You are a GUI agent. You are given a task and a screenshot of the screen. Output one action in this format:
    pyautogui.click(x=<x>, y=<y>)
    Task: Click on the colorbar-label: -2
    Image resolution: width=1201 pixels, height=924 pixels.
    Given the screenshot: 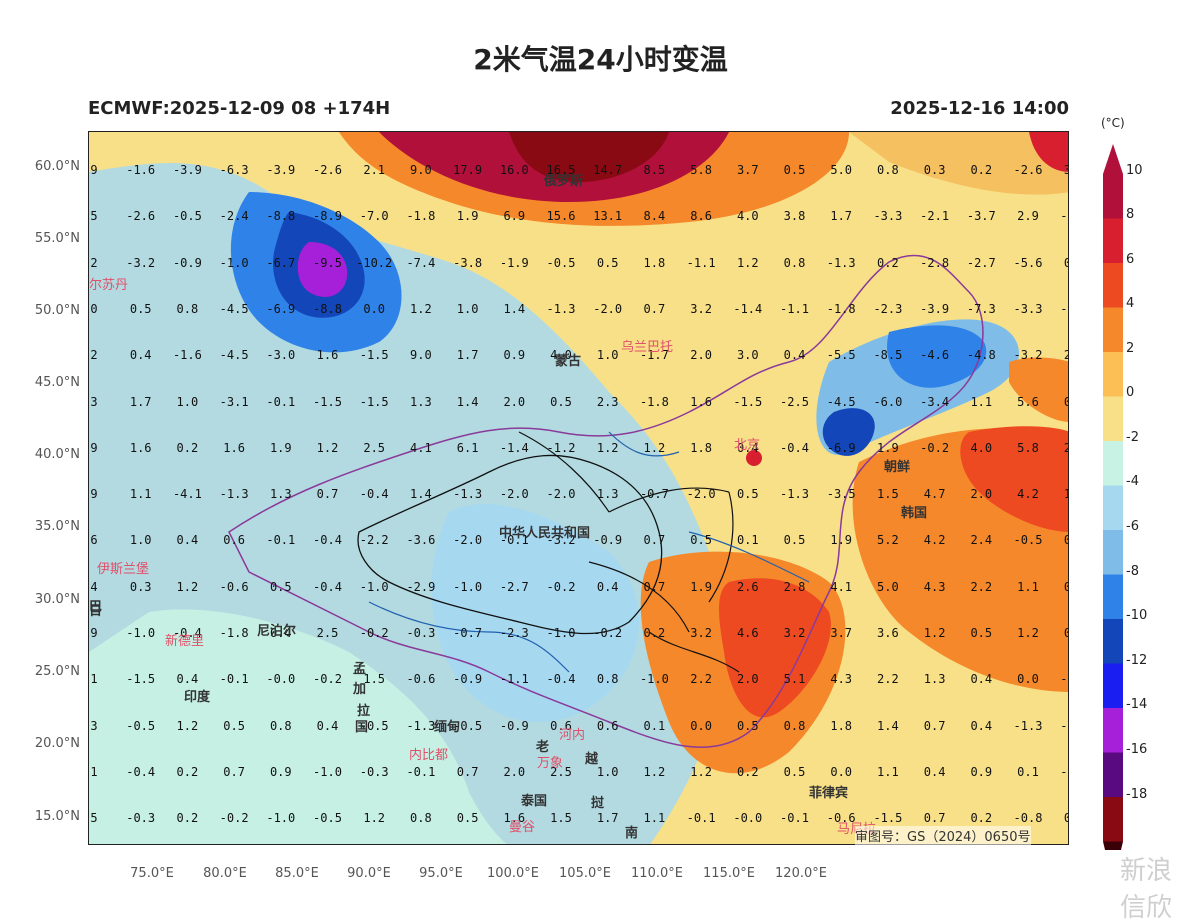 What is the action you would take?
    pyautogui.click(x=1132, y=437)
    